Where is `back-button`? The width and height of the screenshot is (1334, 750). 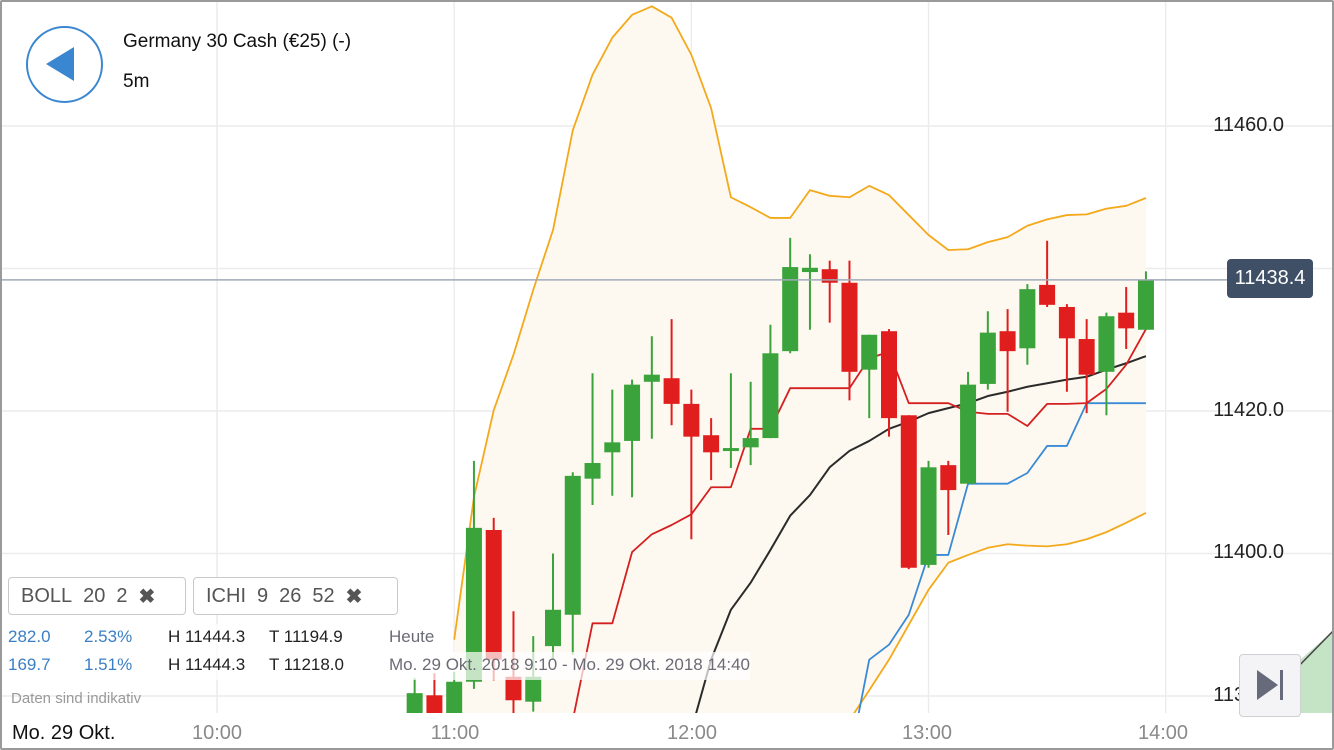 back-button is located at coordinates (64, 64).